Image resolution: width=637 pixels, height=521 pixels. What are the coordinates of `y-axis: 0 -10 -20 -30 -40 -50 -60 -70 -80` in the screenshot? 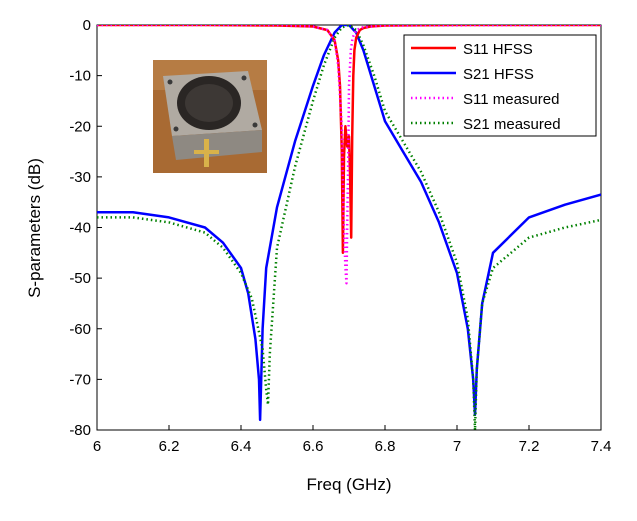 It's located at (85, 228).